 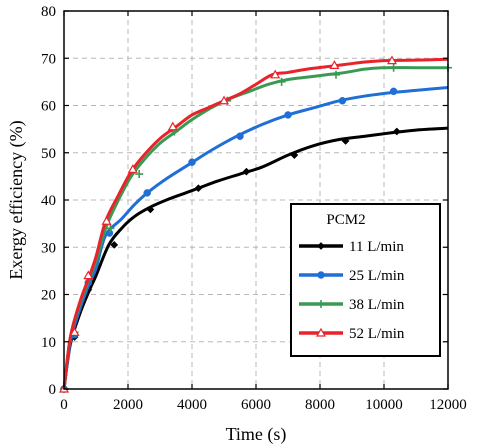 I want to click on x-tick-label: 4000, so click(x=192, y=405).